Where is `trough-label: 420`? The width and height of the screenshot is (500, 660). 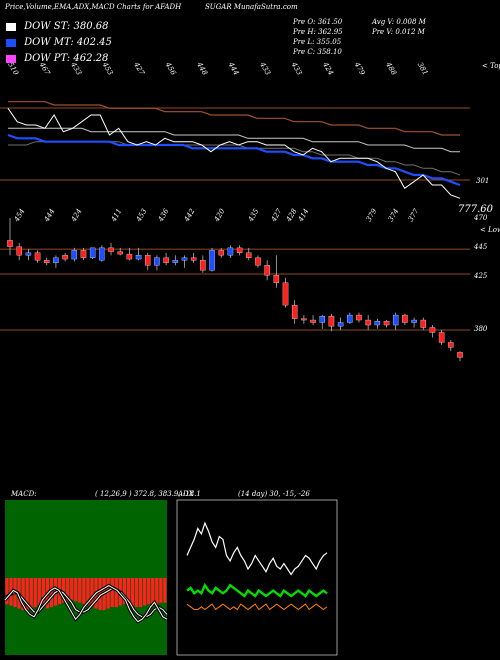 trough-label: 420 is located at coordinates (219, 215).